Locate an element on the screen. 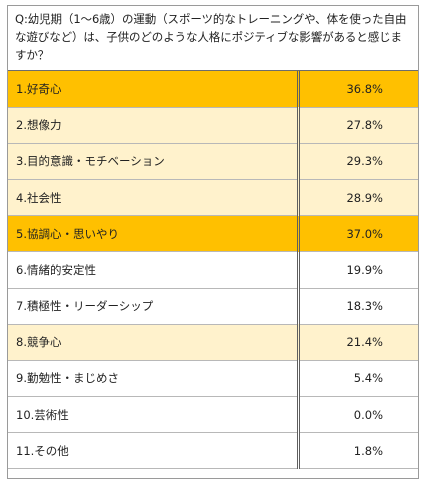 The image size is (425, 484). table-row: 5.協調心・思いやり 37.0% is located at coordinates (213, 234).